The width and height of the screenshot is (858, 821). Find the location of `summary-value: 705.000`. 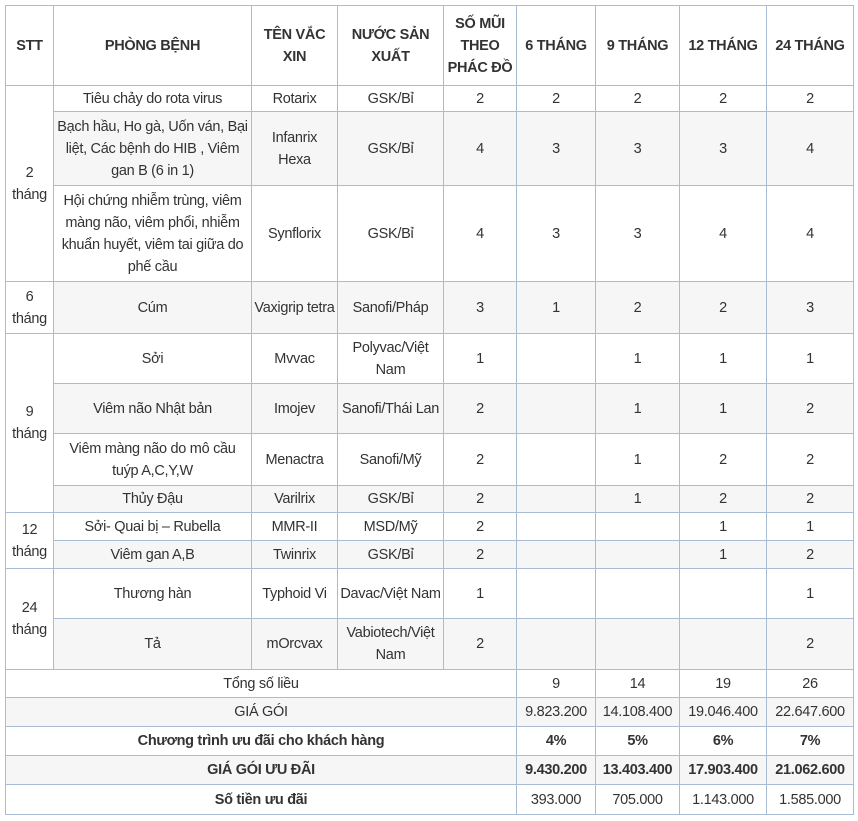

summary-value: 705.000 is located at coordinates (637, 799).